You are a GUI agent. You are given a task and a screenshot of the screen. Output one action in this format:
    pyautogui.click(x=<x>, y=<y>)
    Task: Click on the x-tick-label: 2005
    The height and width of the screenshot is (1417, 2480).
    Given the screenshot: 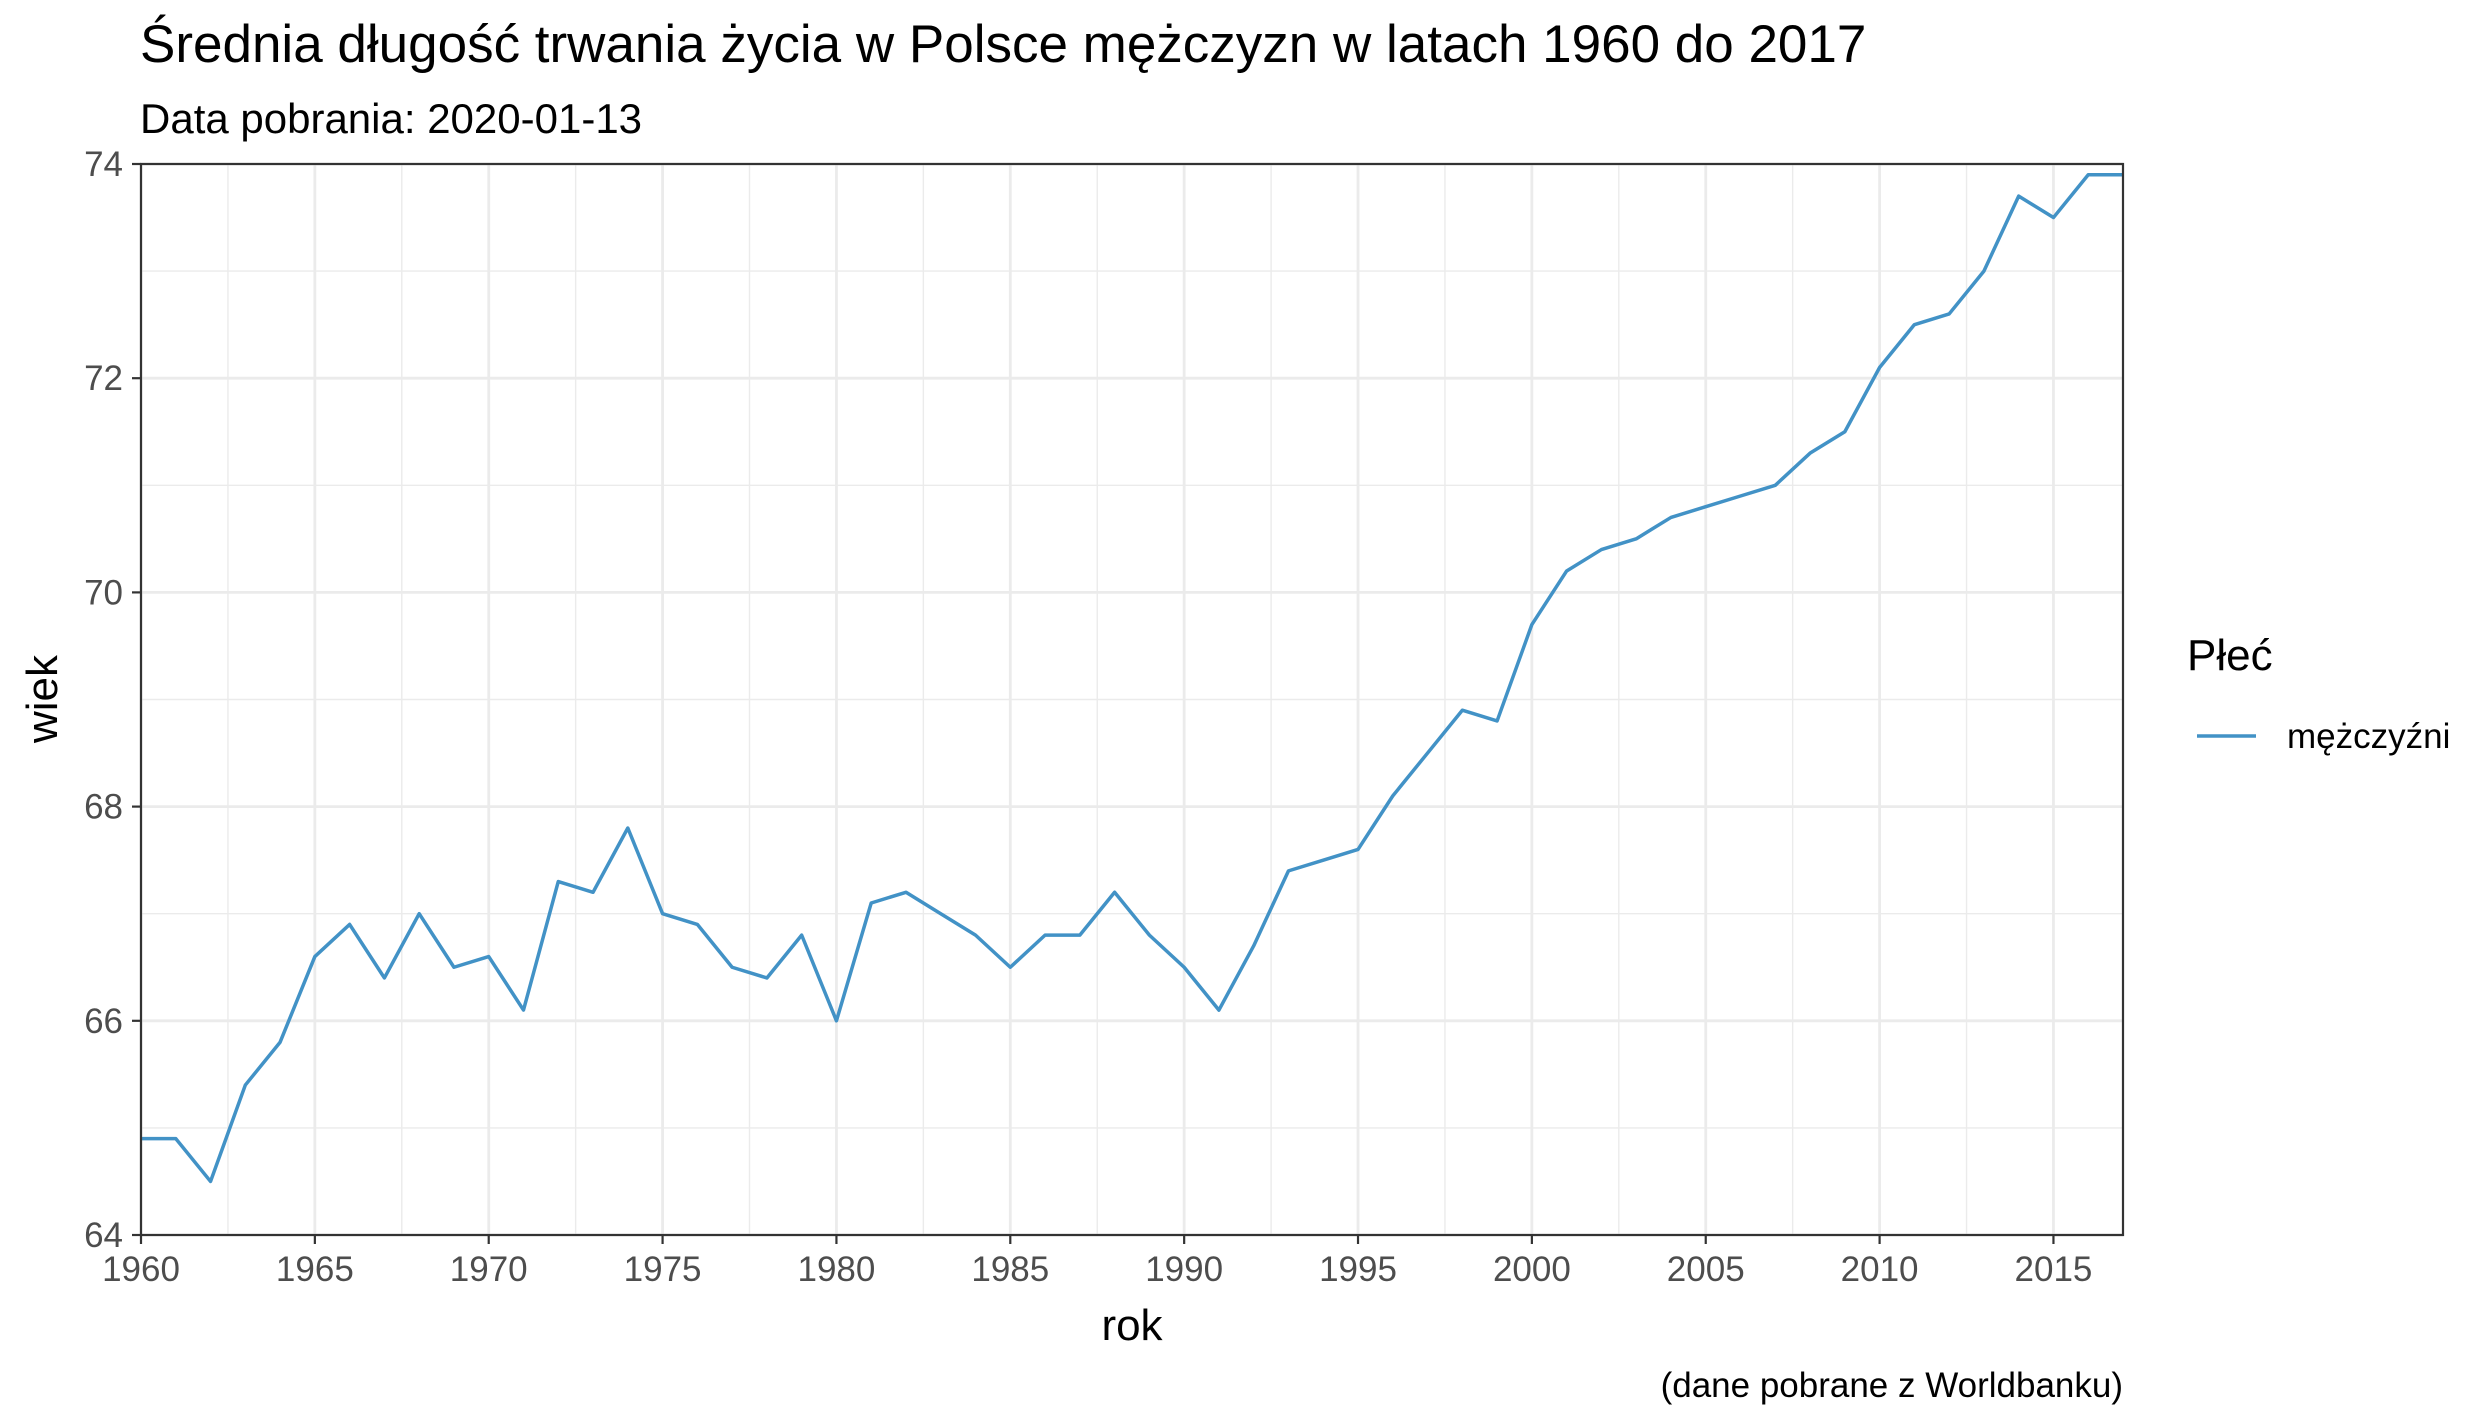 What is the action you would take?
    pyautogui.click(x=1706, y=1269)
    